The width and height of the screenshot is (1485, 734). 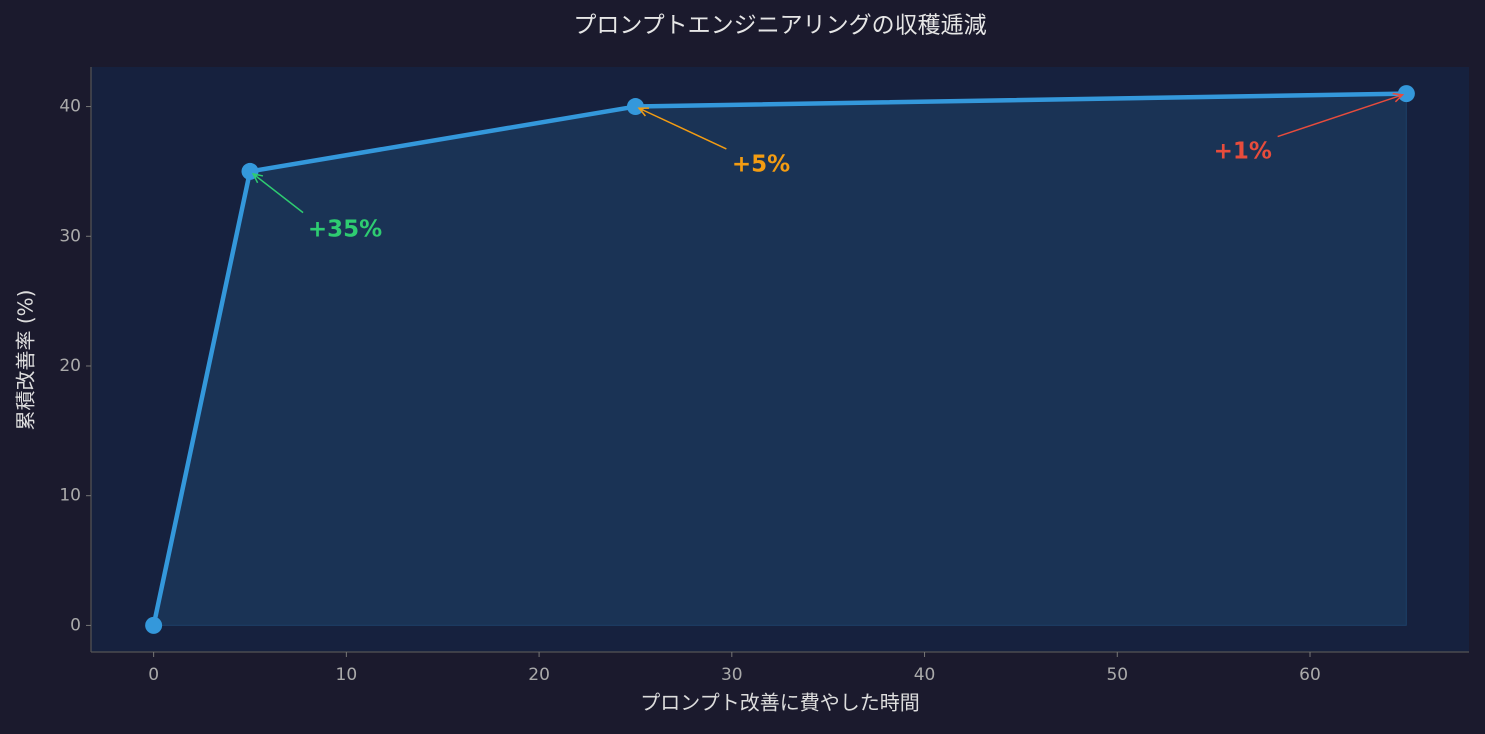 What do you see at coordinates (75, 625) in the screenshot?
I see `y-tick-label: 0` at bounding box center [75, 625].